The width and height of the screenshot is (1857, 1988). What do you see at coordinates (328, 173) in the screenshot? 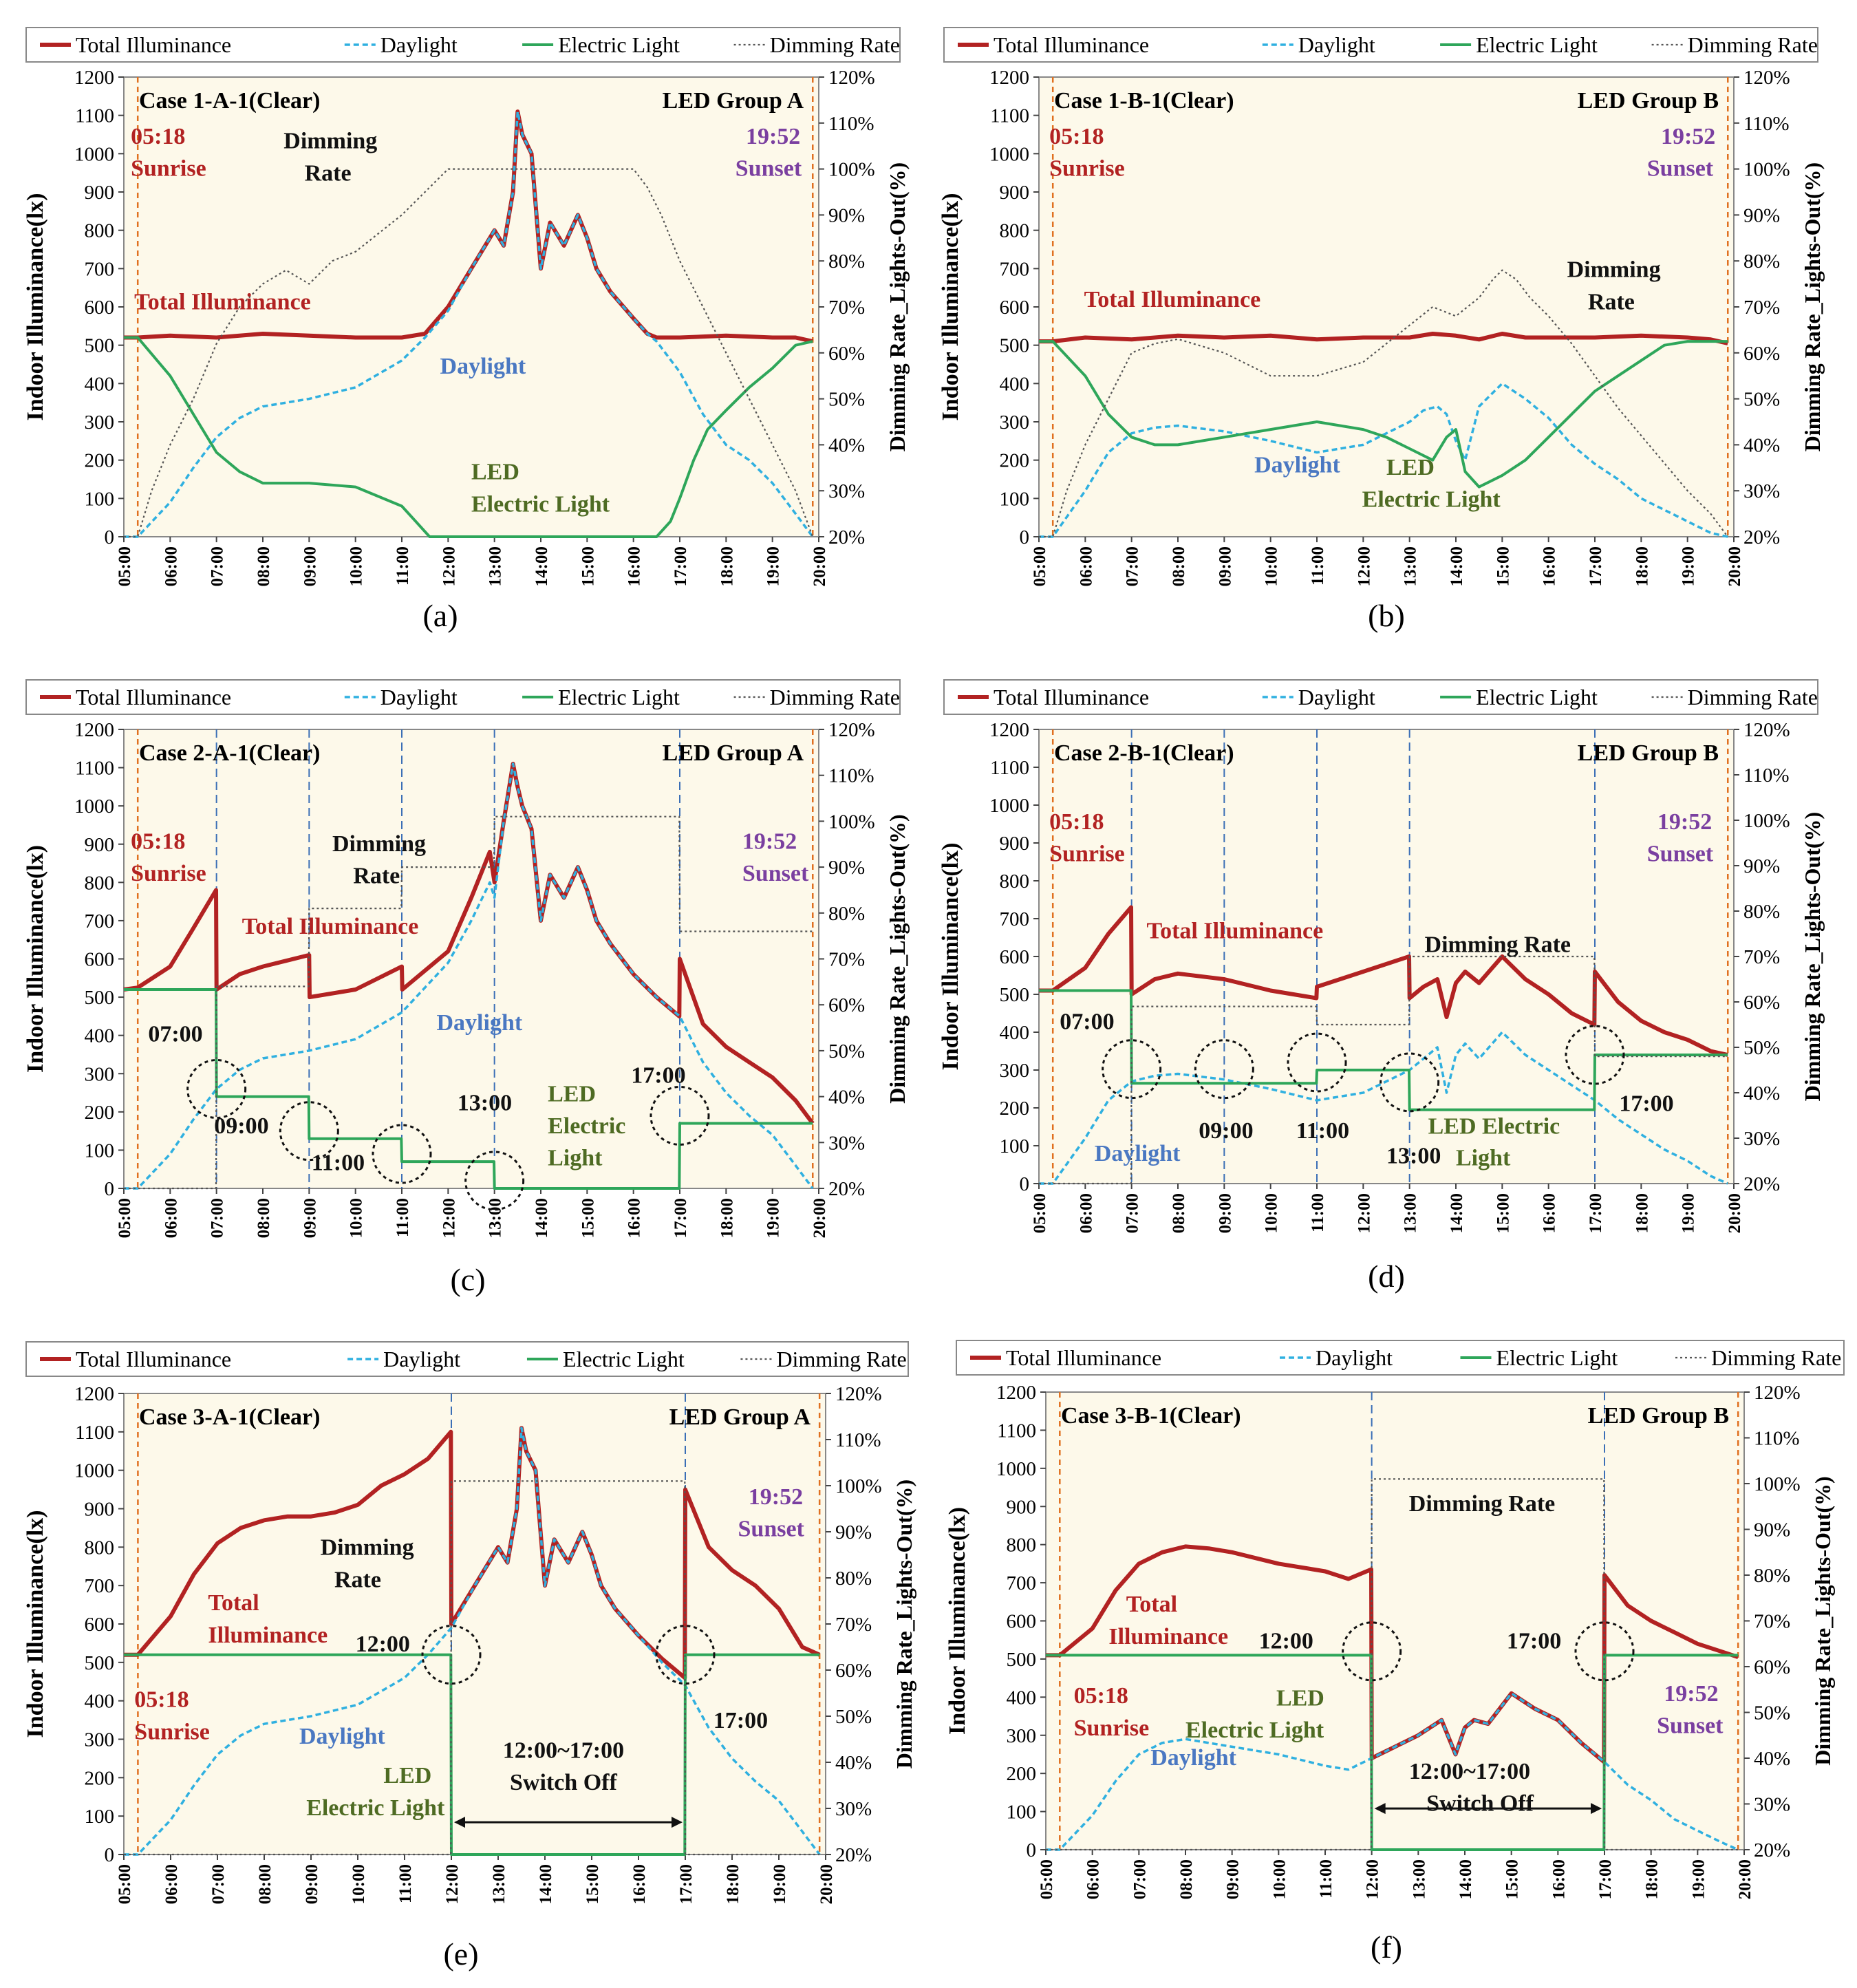
I see `annotation: Rate` at bounding box center [328, 173].